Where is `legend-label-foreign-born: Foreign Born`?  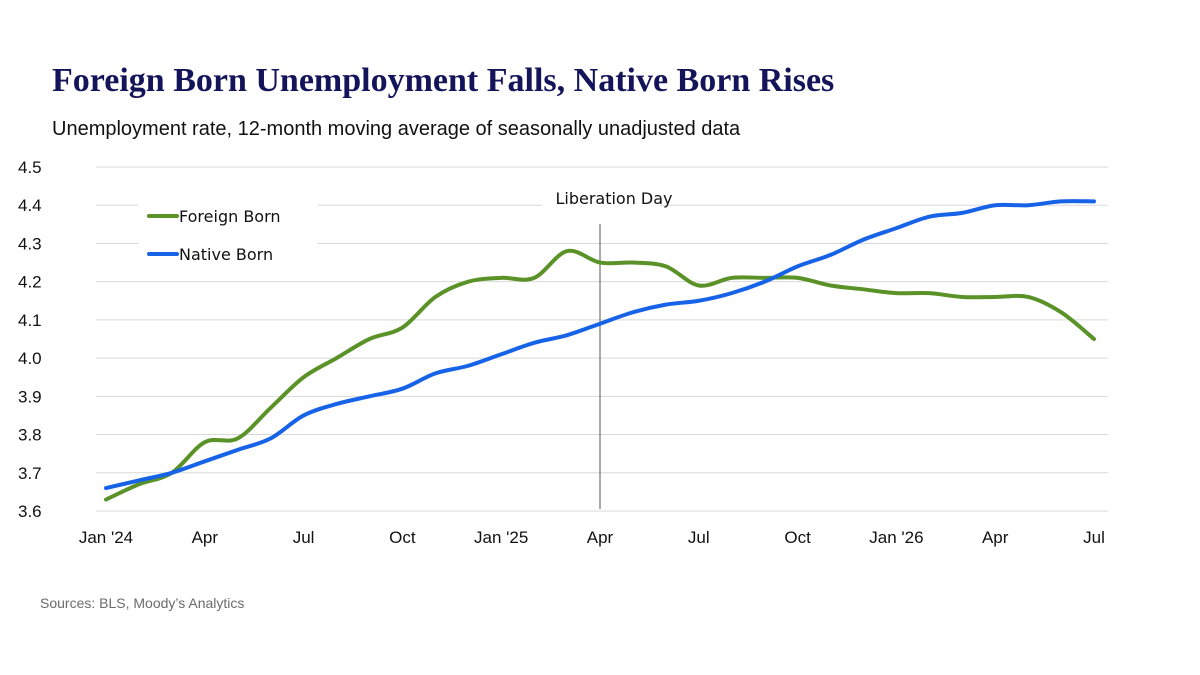
legend-label-foreign-born: Foreign Born is located at coordinates (230, 216).